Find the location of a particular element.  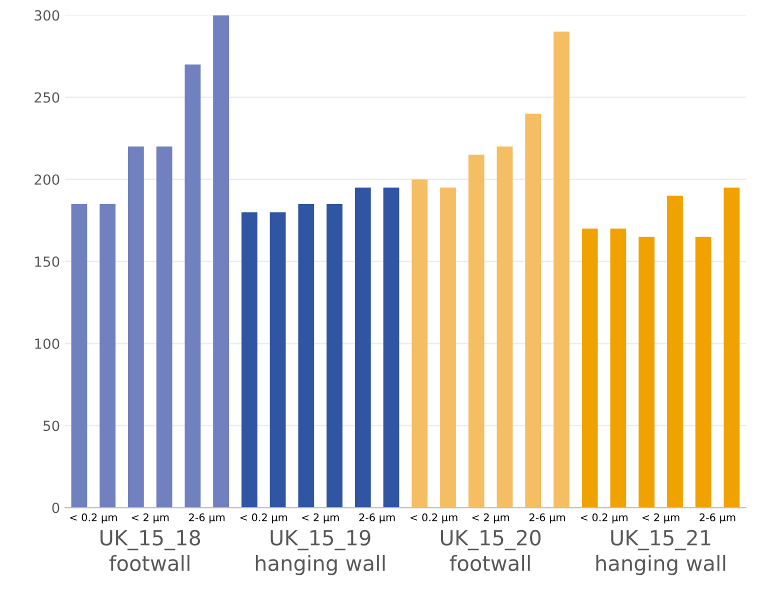

y-tick-label: 50 is located at coordinates (52, 426).